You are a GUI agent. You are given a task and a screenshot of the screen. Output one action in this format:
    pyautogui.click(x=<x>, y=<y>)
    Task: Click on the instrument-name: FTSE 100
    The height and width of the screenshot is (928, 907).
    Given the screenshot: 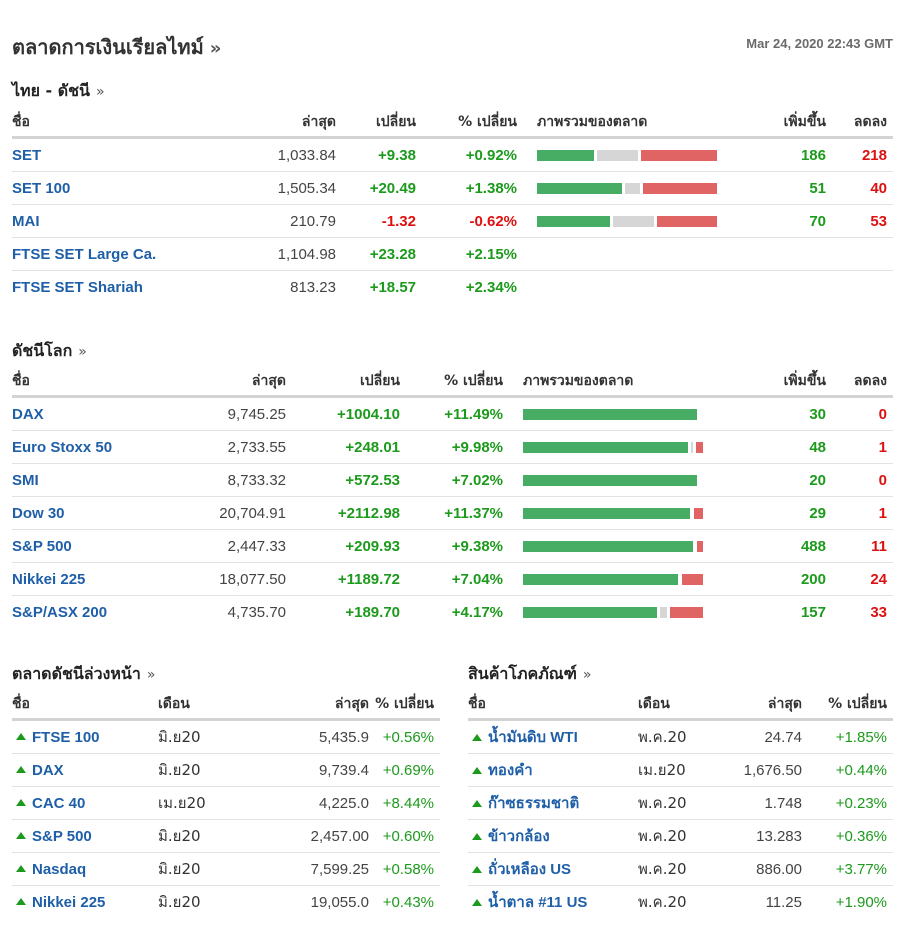 What is the action you would take?
    pyautogui.click(x=66, y=737)
    